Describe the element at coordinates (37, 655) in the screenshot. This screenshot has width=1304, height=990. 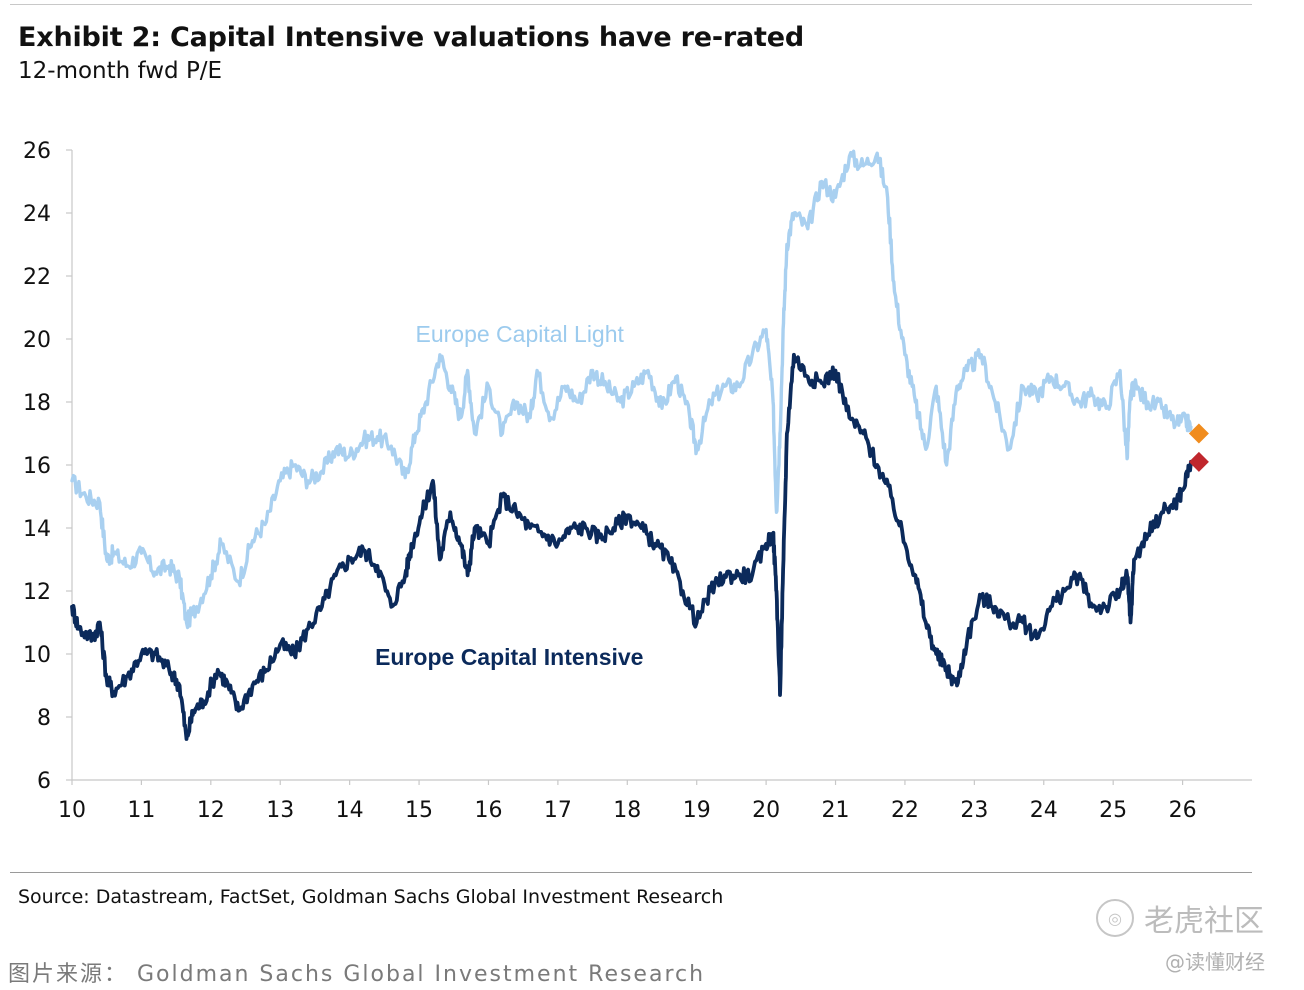
I see `y-tick-label: 10` at that location.